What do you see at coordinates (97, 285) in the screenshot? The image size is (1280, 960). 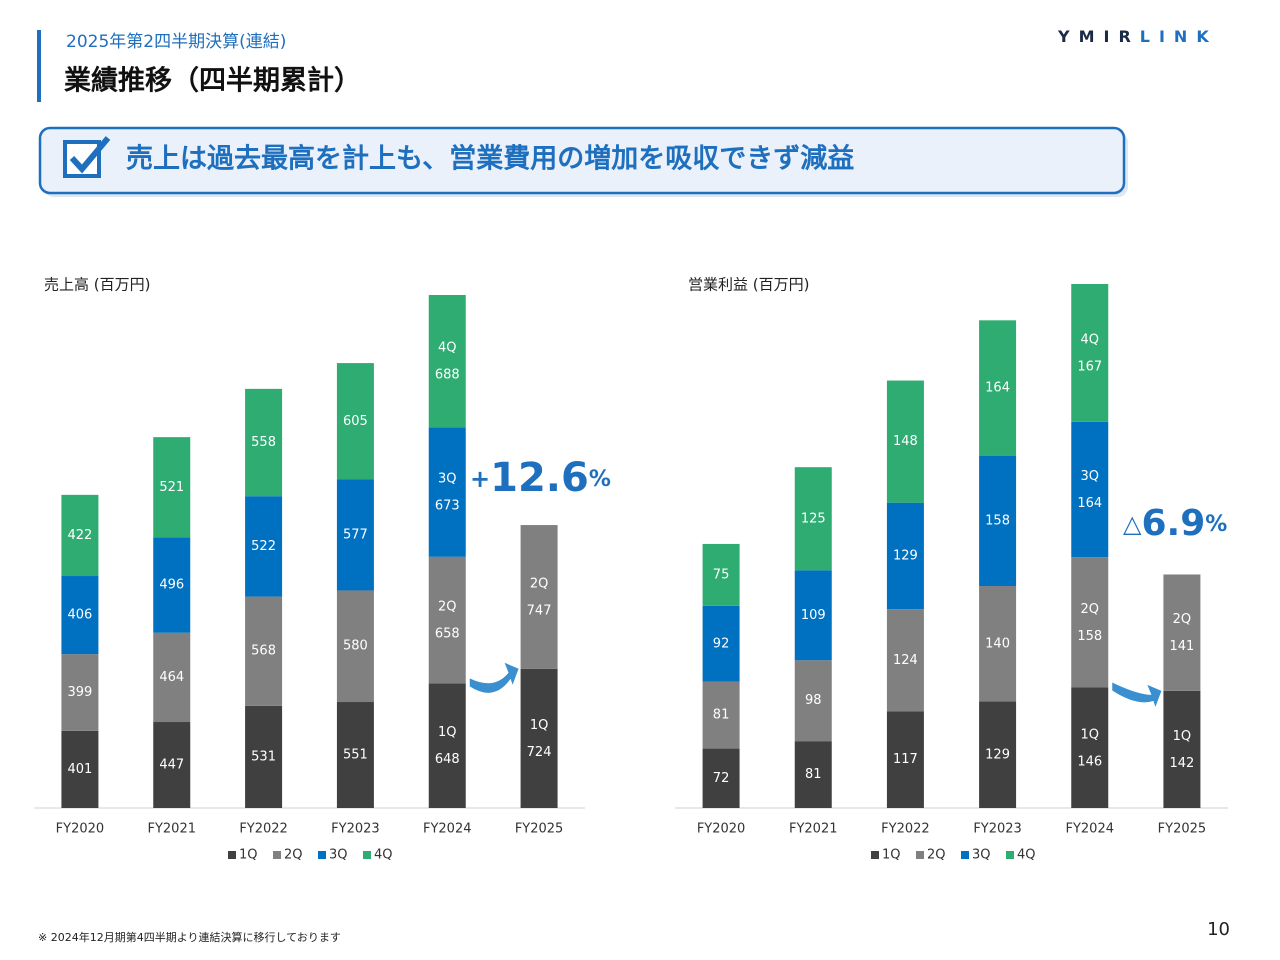 I see `chart-title: 売上高 (百万円)` at bounding box center [97, 285].